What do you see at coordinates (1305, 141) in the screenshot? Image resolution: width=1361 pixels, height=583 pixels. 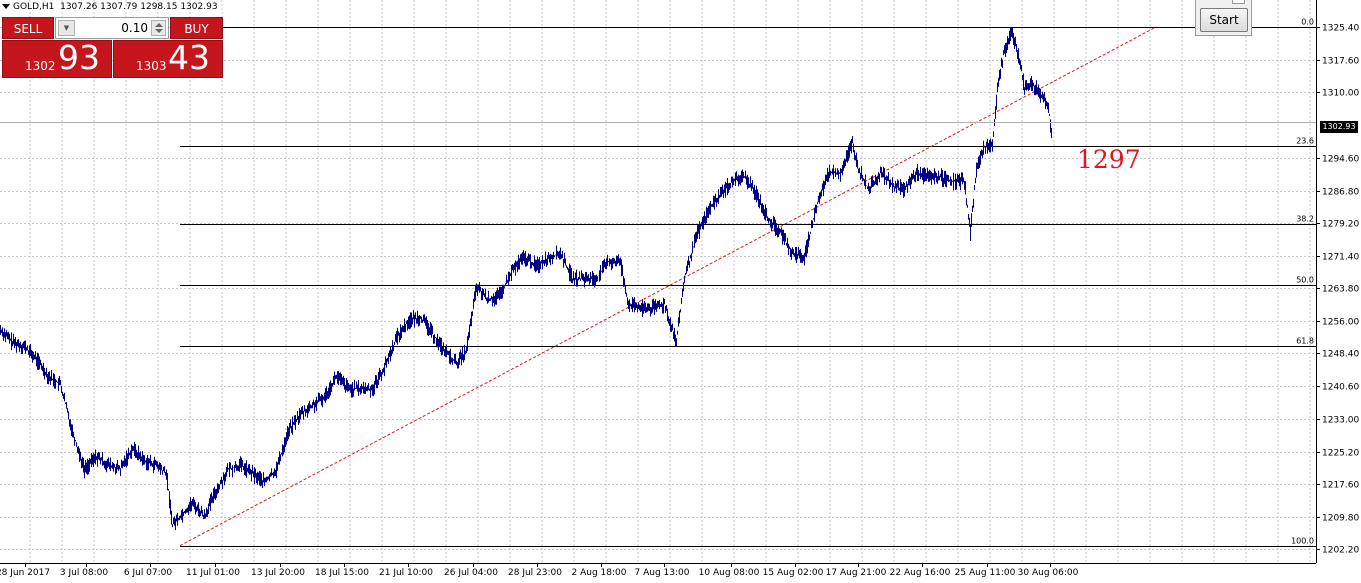 I see `fib-level-label: 23.6` at bounding box center [1305, 141].